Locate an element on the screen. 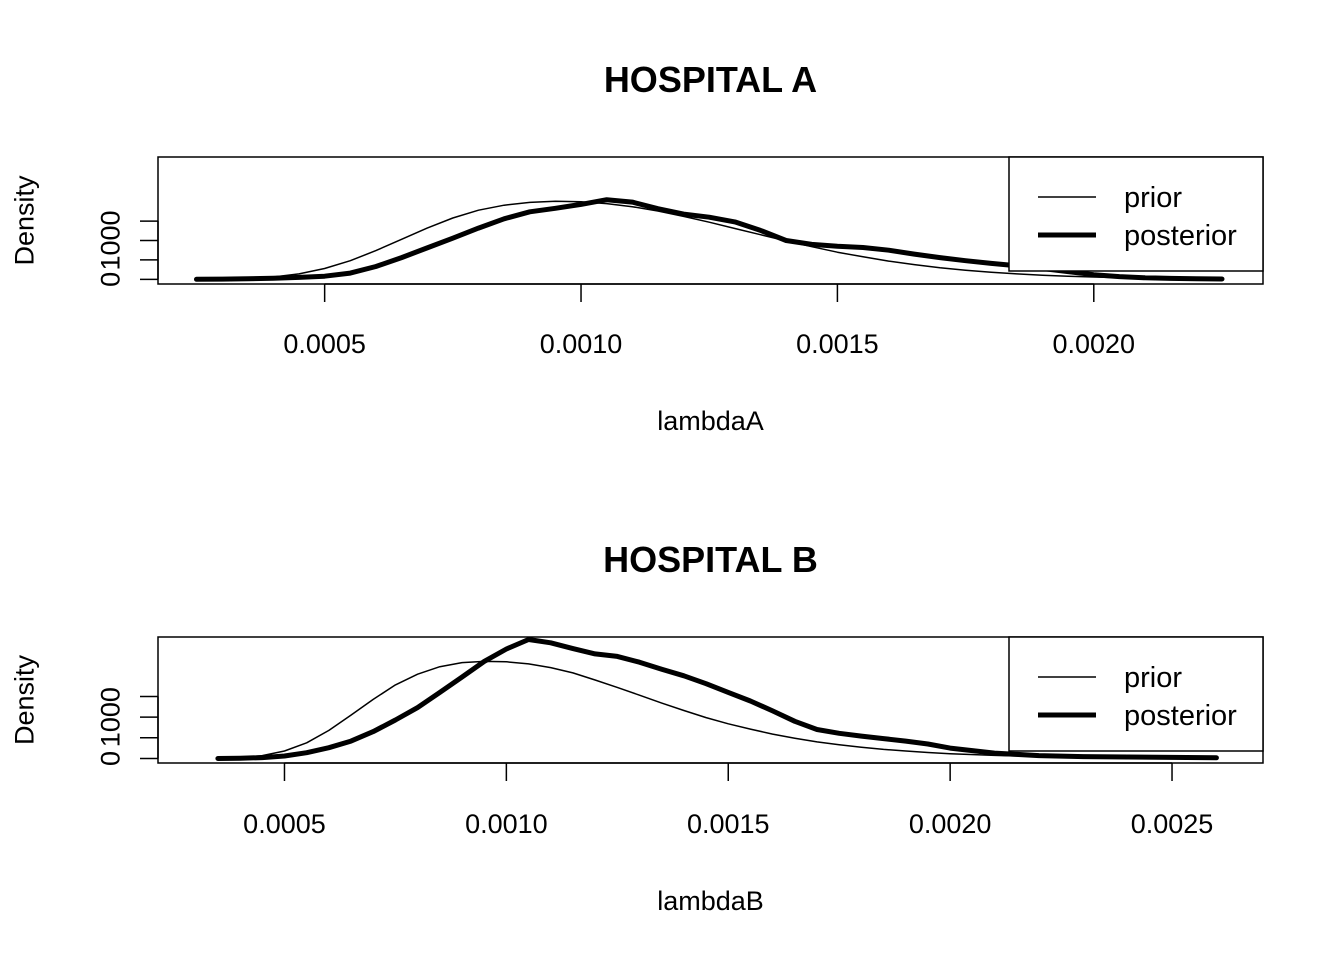 The width and height of the screenshot is (1344, 960). series-line-posterior is located at coordinates (717, 699).